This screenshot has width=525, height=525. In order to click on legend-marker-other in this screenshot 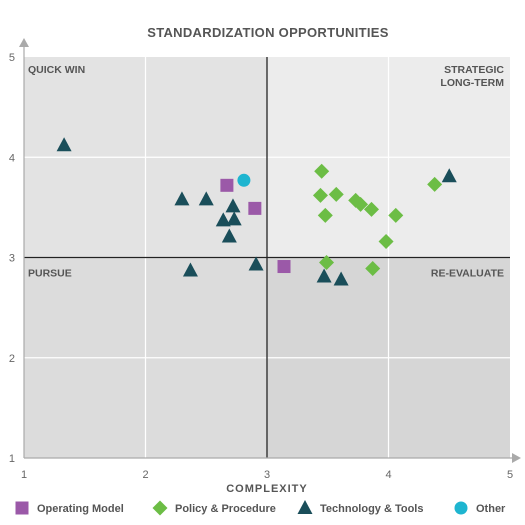, I will do `click(461, 508)`.